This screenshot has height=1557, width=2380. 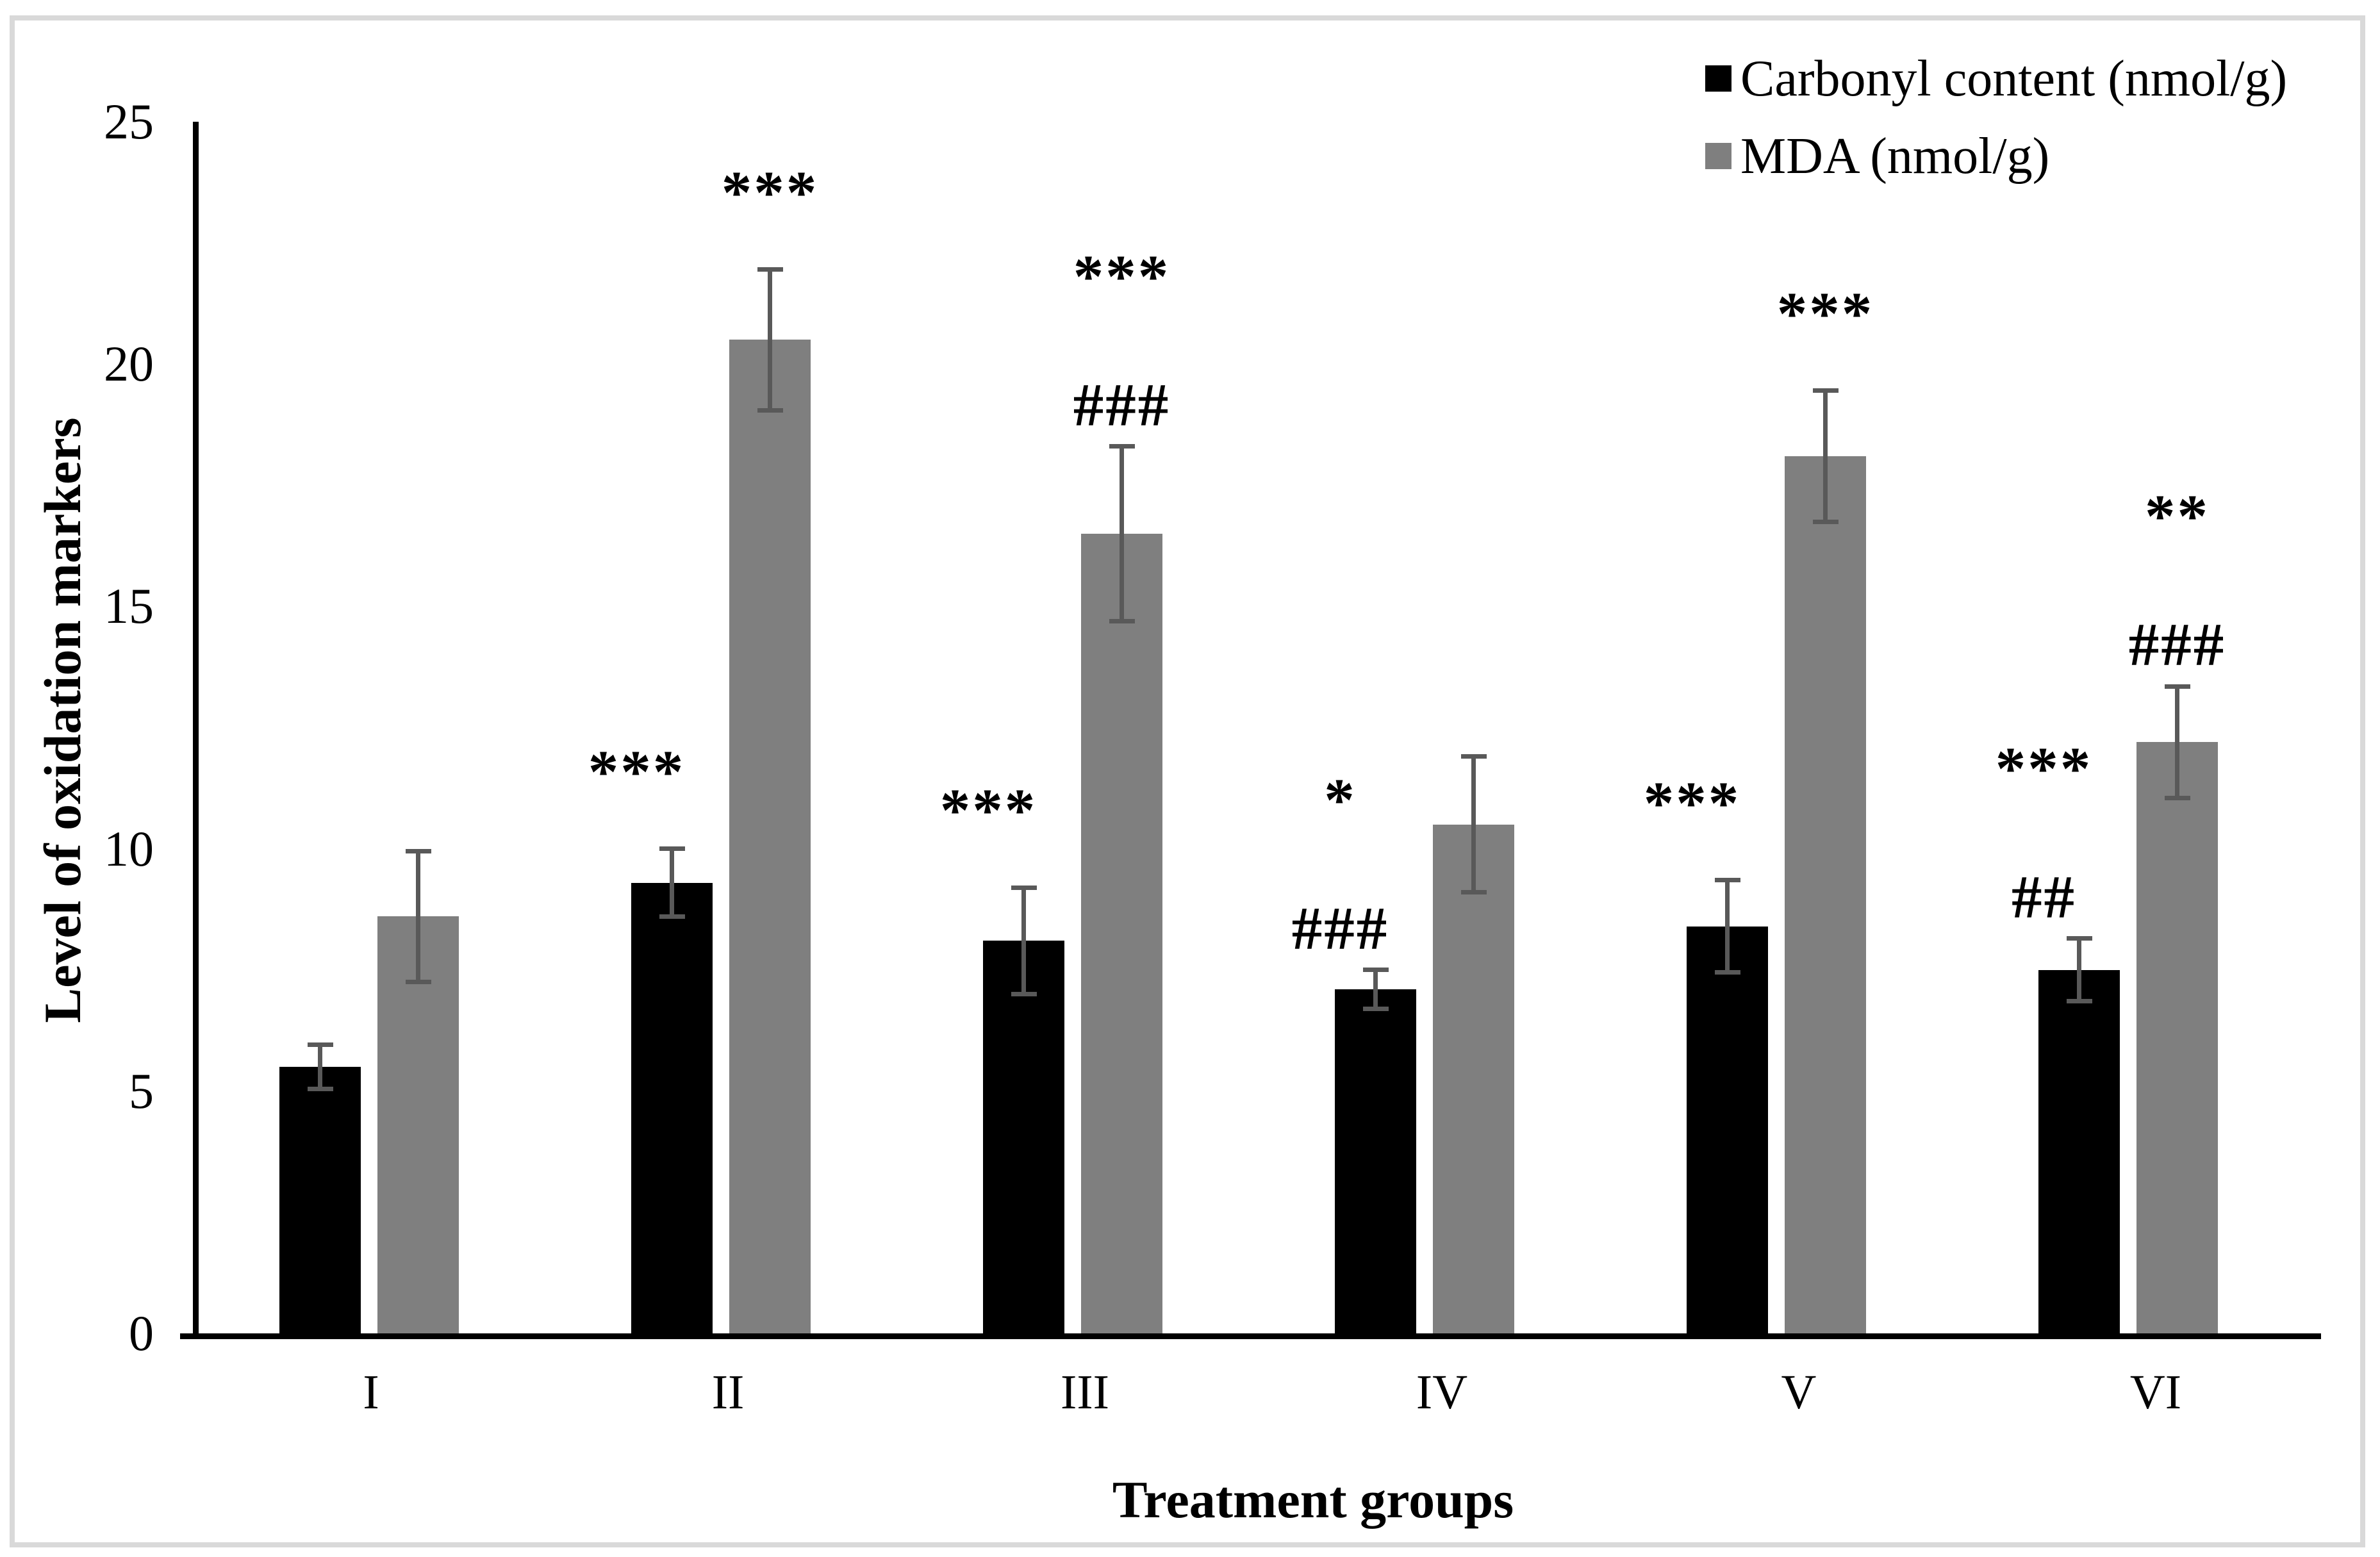 I want to click on error-bar-stem-carbonyl-II, so click(x=672, y=882).